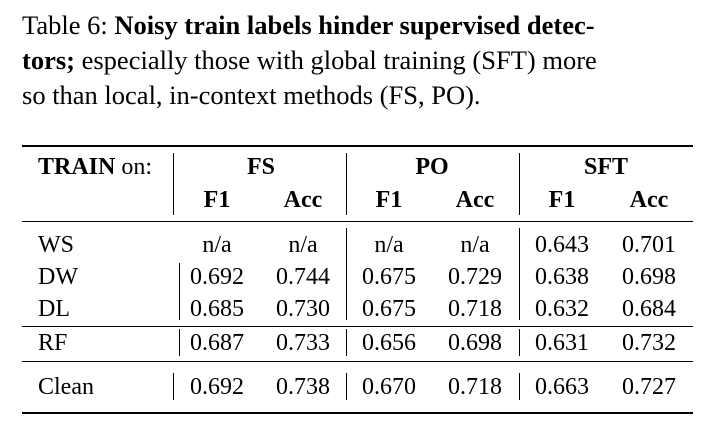 Image resolution: width=702 pixels, height=436 pixels. I want to click on caption-prefix: Table 6:, so click(65, 25).